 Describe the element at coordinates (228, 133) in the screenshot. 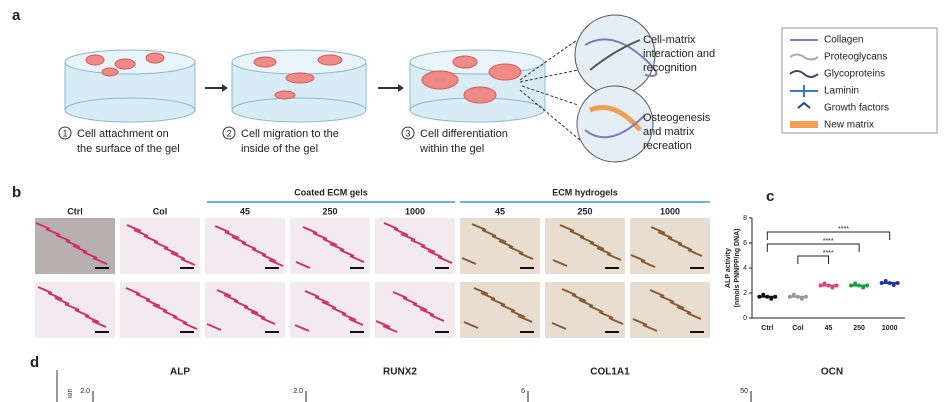

I see `step-number: 2` at that location.